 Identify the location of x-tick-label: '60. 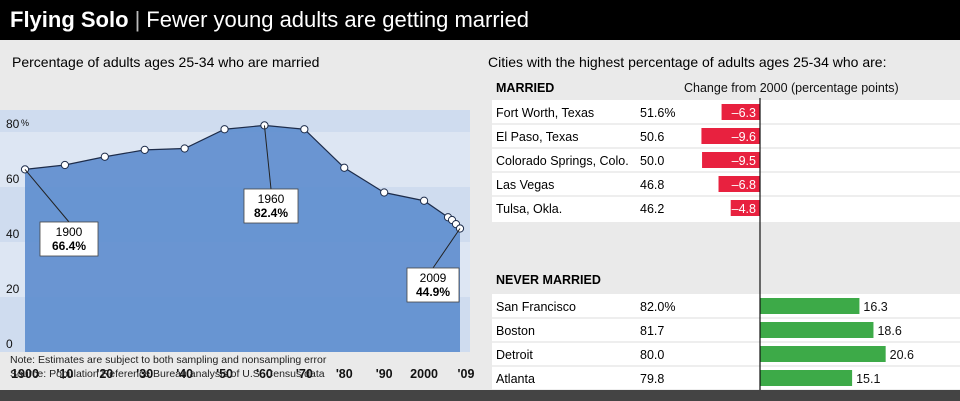
(264, 374).